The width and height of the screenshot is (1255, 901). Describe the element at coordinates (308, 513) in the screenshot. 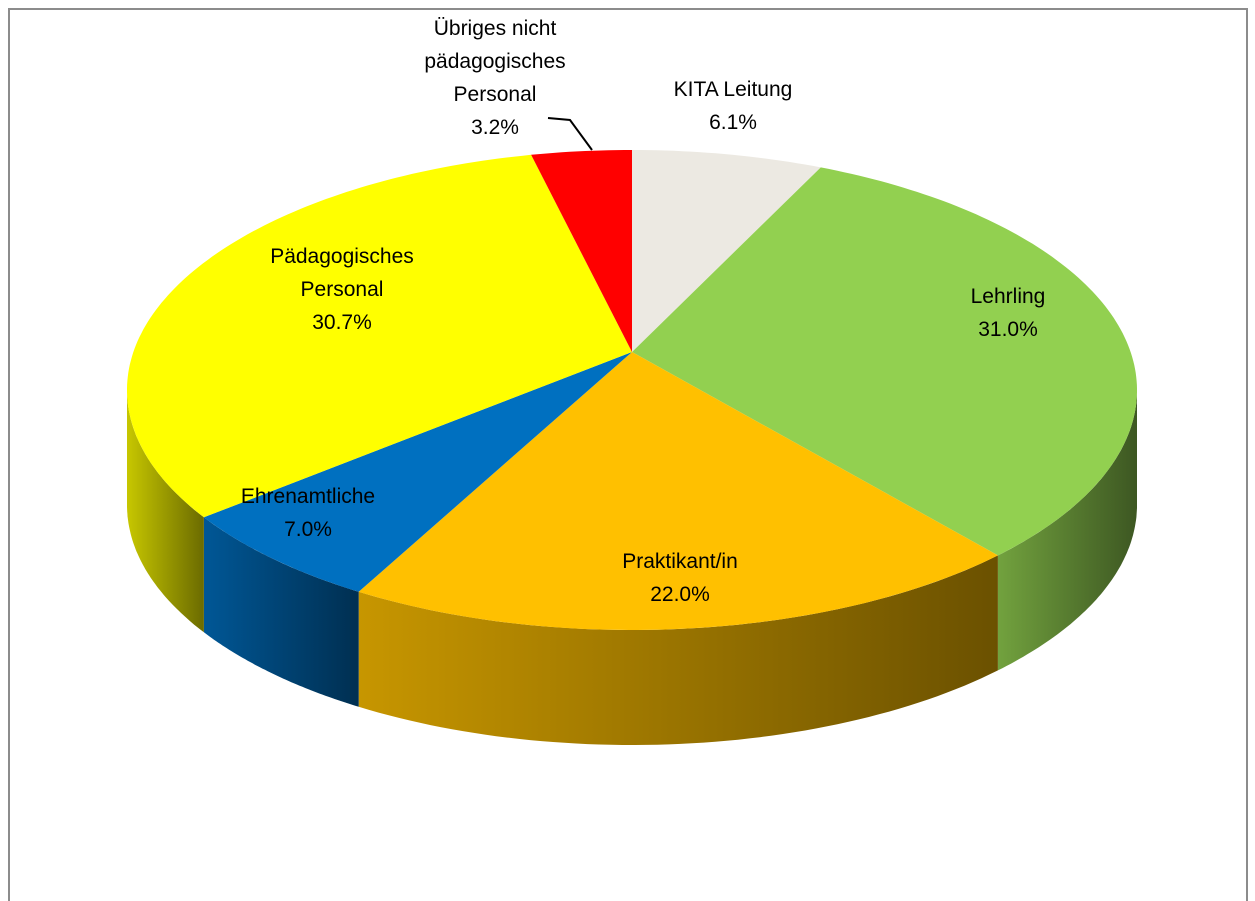

I see `slice-label: Ehrenamtliche 7.0%` at that location.